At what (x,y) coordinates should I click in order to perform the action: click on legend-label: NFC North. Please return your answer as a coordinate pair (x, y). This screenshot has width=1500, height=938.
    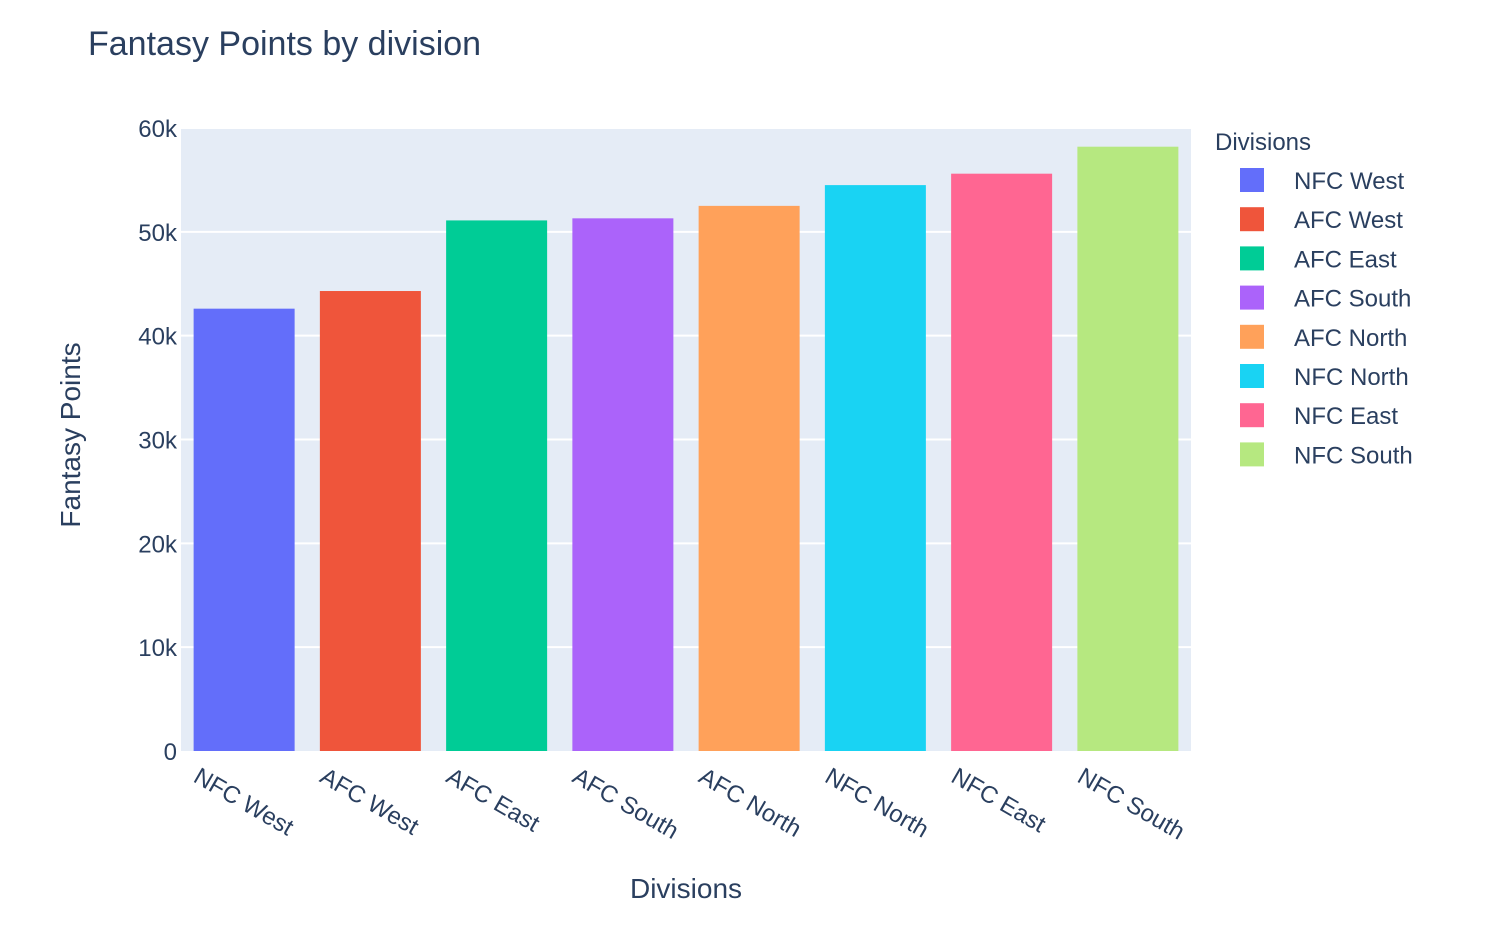
    Looking at the image, I should click on (1351, 377).